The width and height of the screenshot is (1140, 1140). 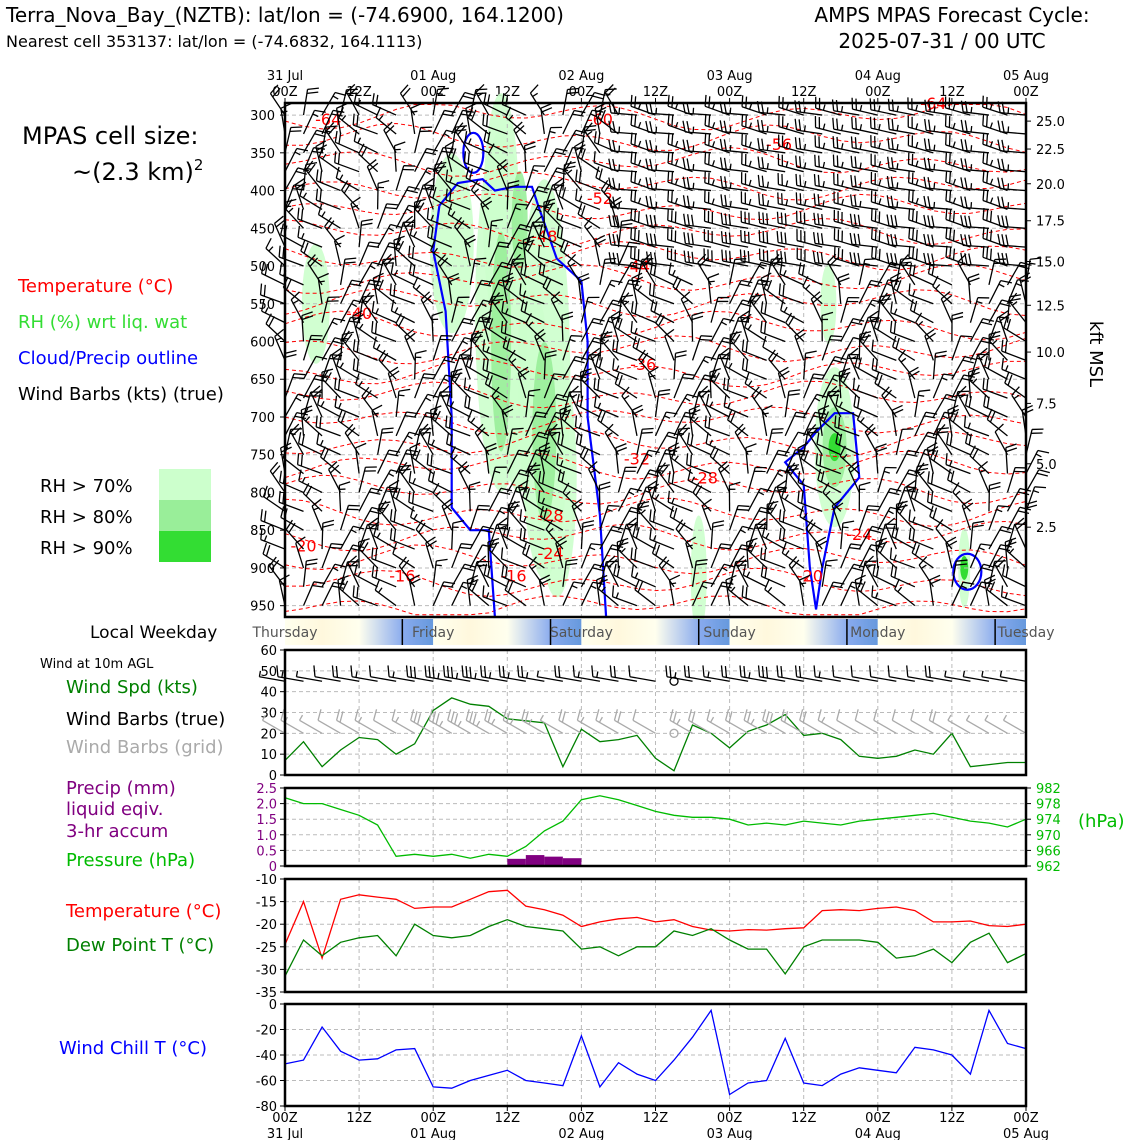 What do you see at coordinates (473, 152) in the screenshot?
I see `cloud-outline` at bounding box center [473, 152].